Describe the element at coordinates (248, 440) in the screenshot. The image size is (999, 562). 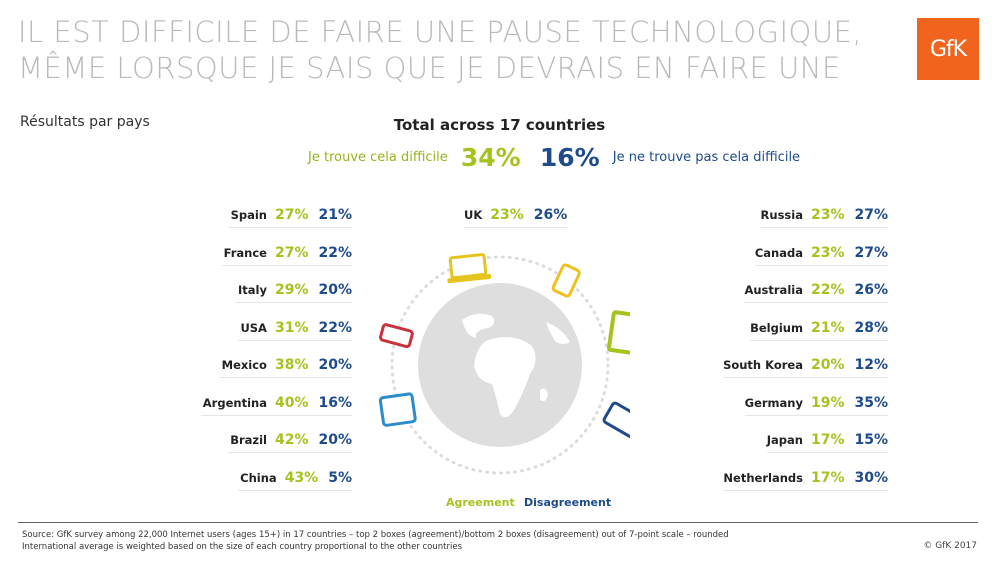
I see `country-name: Brazil` at that location.